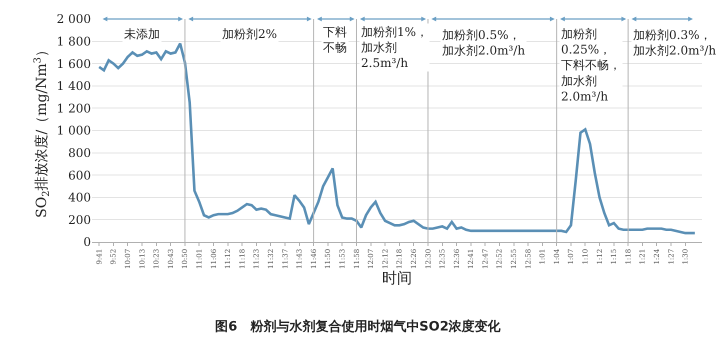 The height and width of the screenshot is (337, 716). What do you see at coordinates (484, 43) in the screenshot?
I see `annotation: 加粉剂0.5%，加水剂2.0m³/h` at bounding box center [484, 43].